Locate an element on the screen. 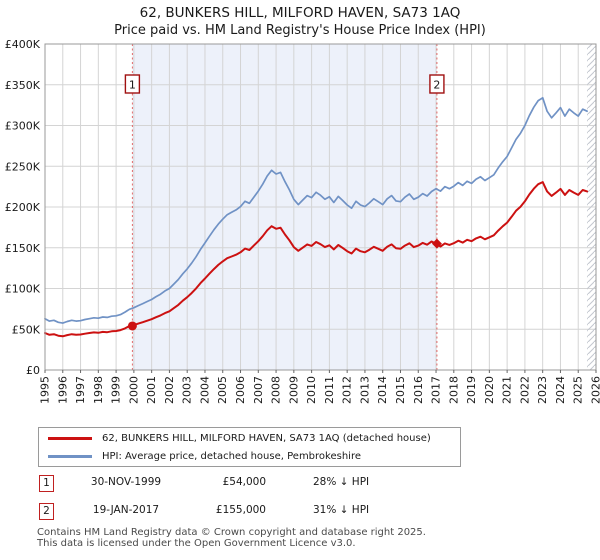 Image resolution: width=600 pixels, height=560 pixels. svg-text: 2019 is located at coordinates (471, 390).